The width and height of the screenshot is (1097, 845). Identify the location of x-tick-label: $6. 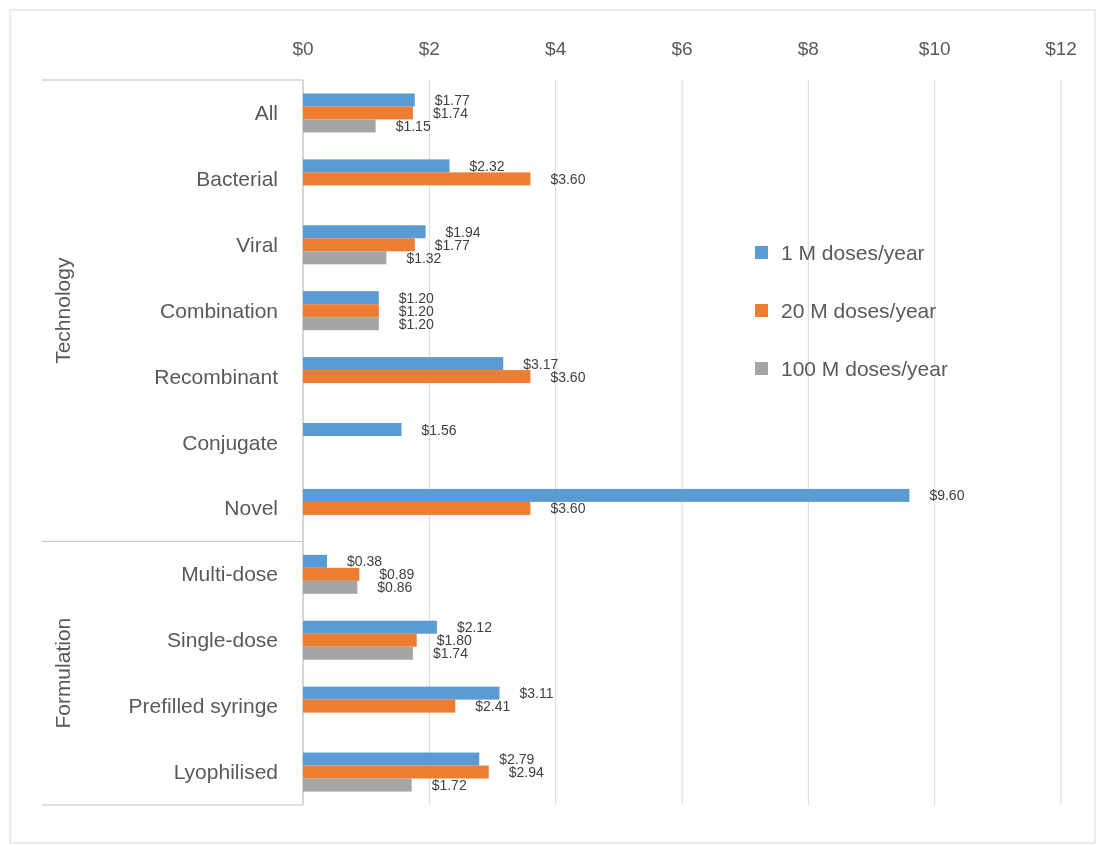
(682, 48).